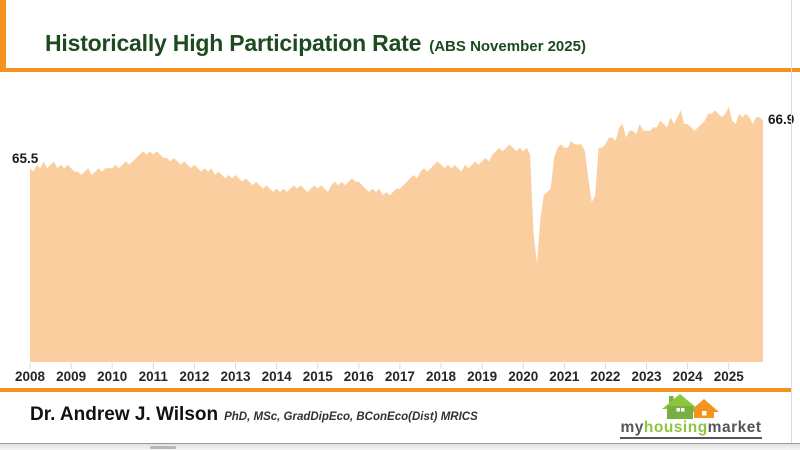  What do you see at coordinates (781, 119) in the screenshot?
I see `end-value-label: 66.9` at bounding box center [781, 119].